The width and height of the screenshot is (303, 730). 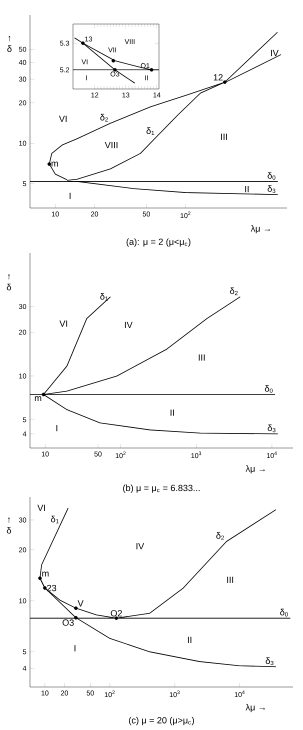 What do you see at coordinates (116, 613) in the screenshot?
I see `annotation: O2` at bounding box center [116, 613].